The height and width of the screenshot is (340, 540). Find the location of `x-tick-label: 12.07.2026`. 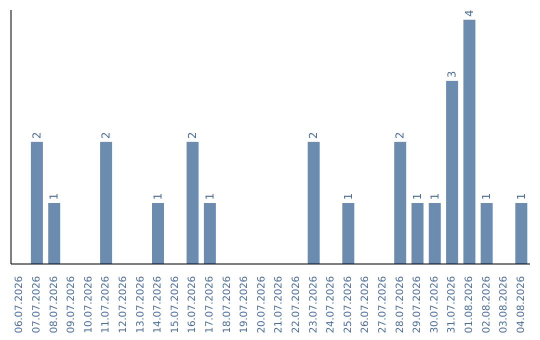

x-tick-label: 12.07.2026 is located at coordinates (123, 305).